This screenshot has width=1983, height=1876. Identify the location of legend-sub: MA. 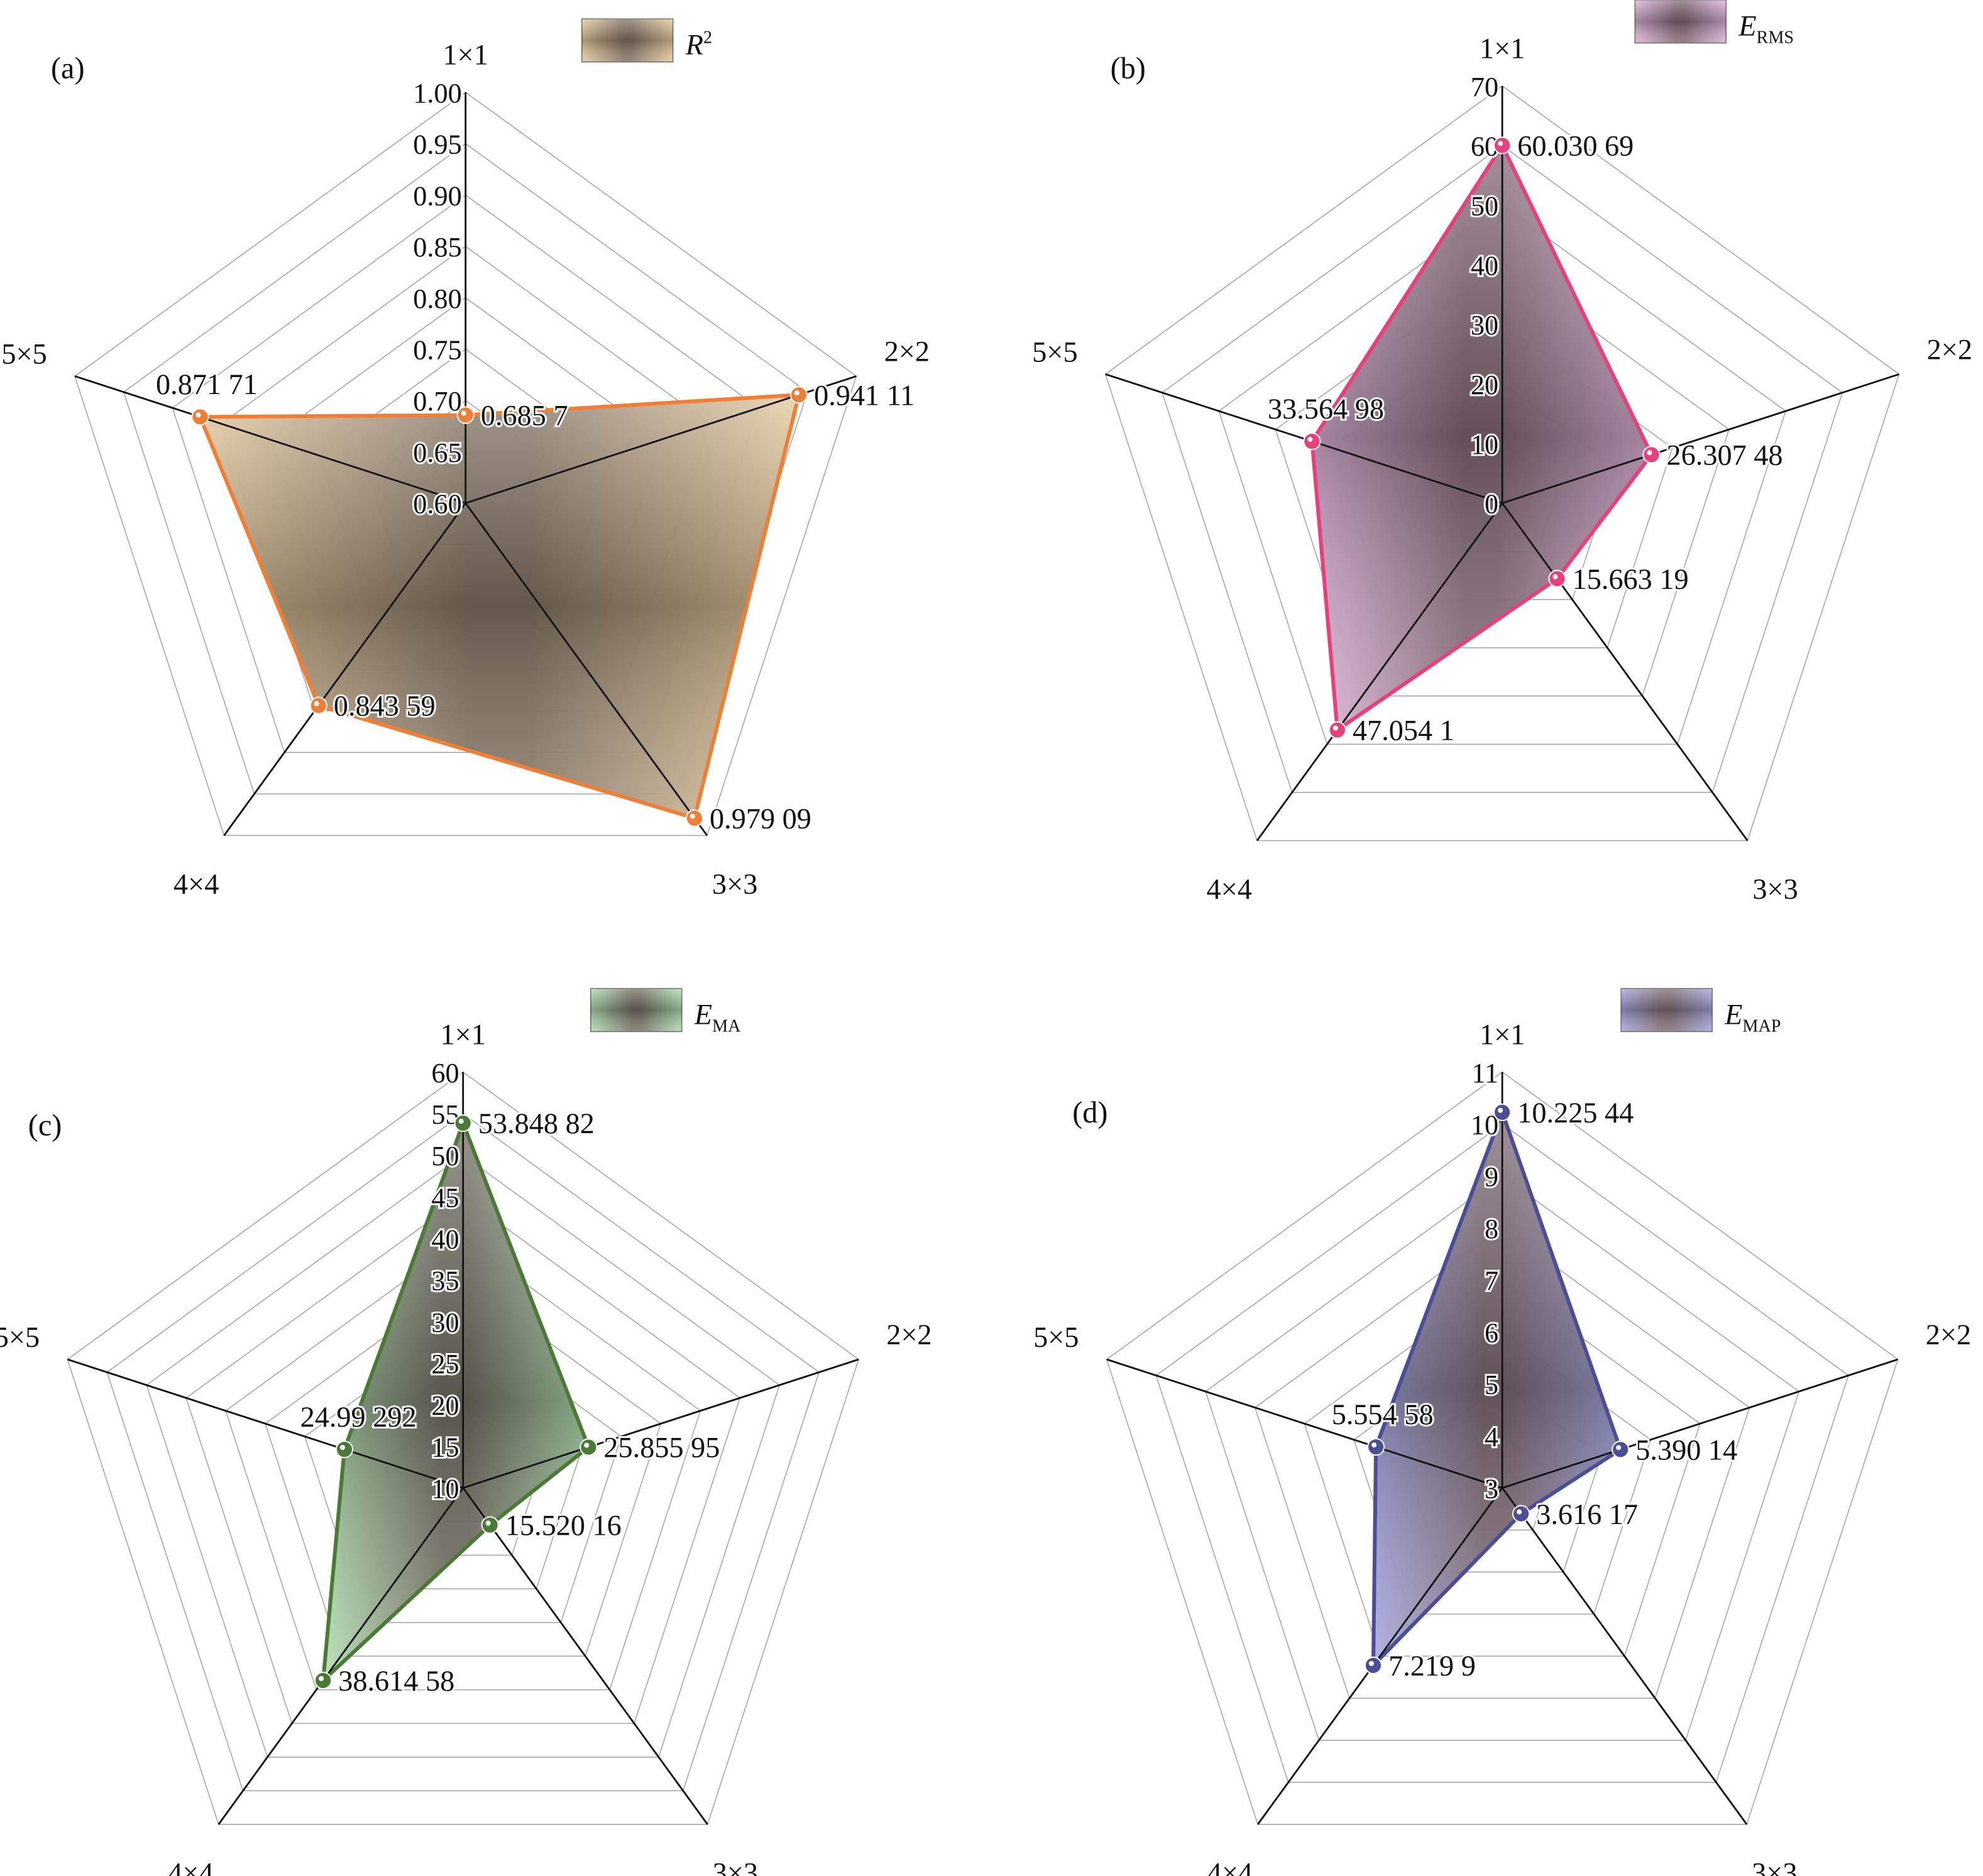
(727, 1026).